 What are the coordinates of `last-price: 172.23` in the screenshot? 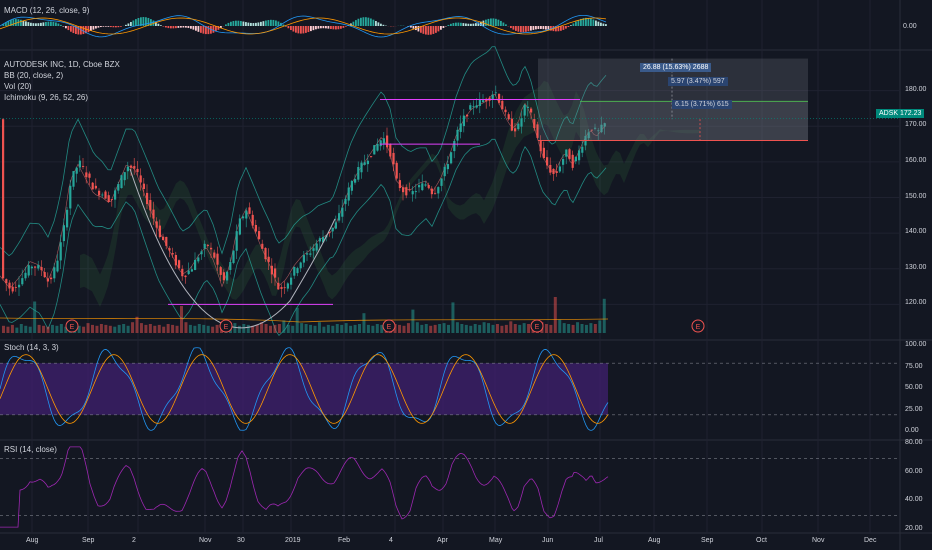 It's located at (911, 113).